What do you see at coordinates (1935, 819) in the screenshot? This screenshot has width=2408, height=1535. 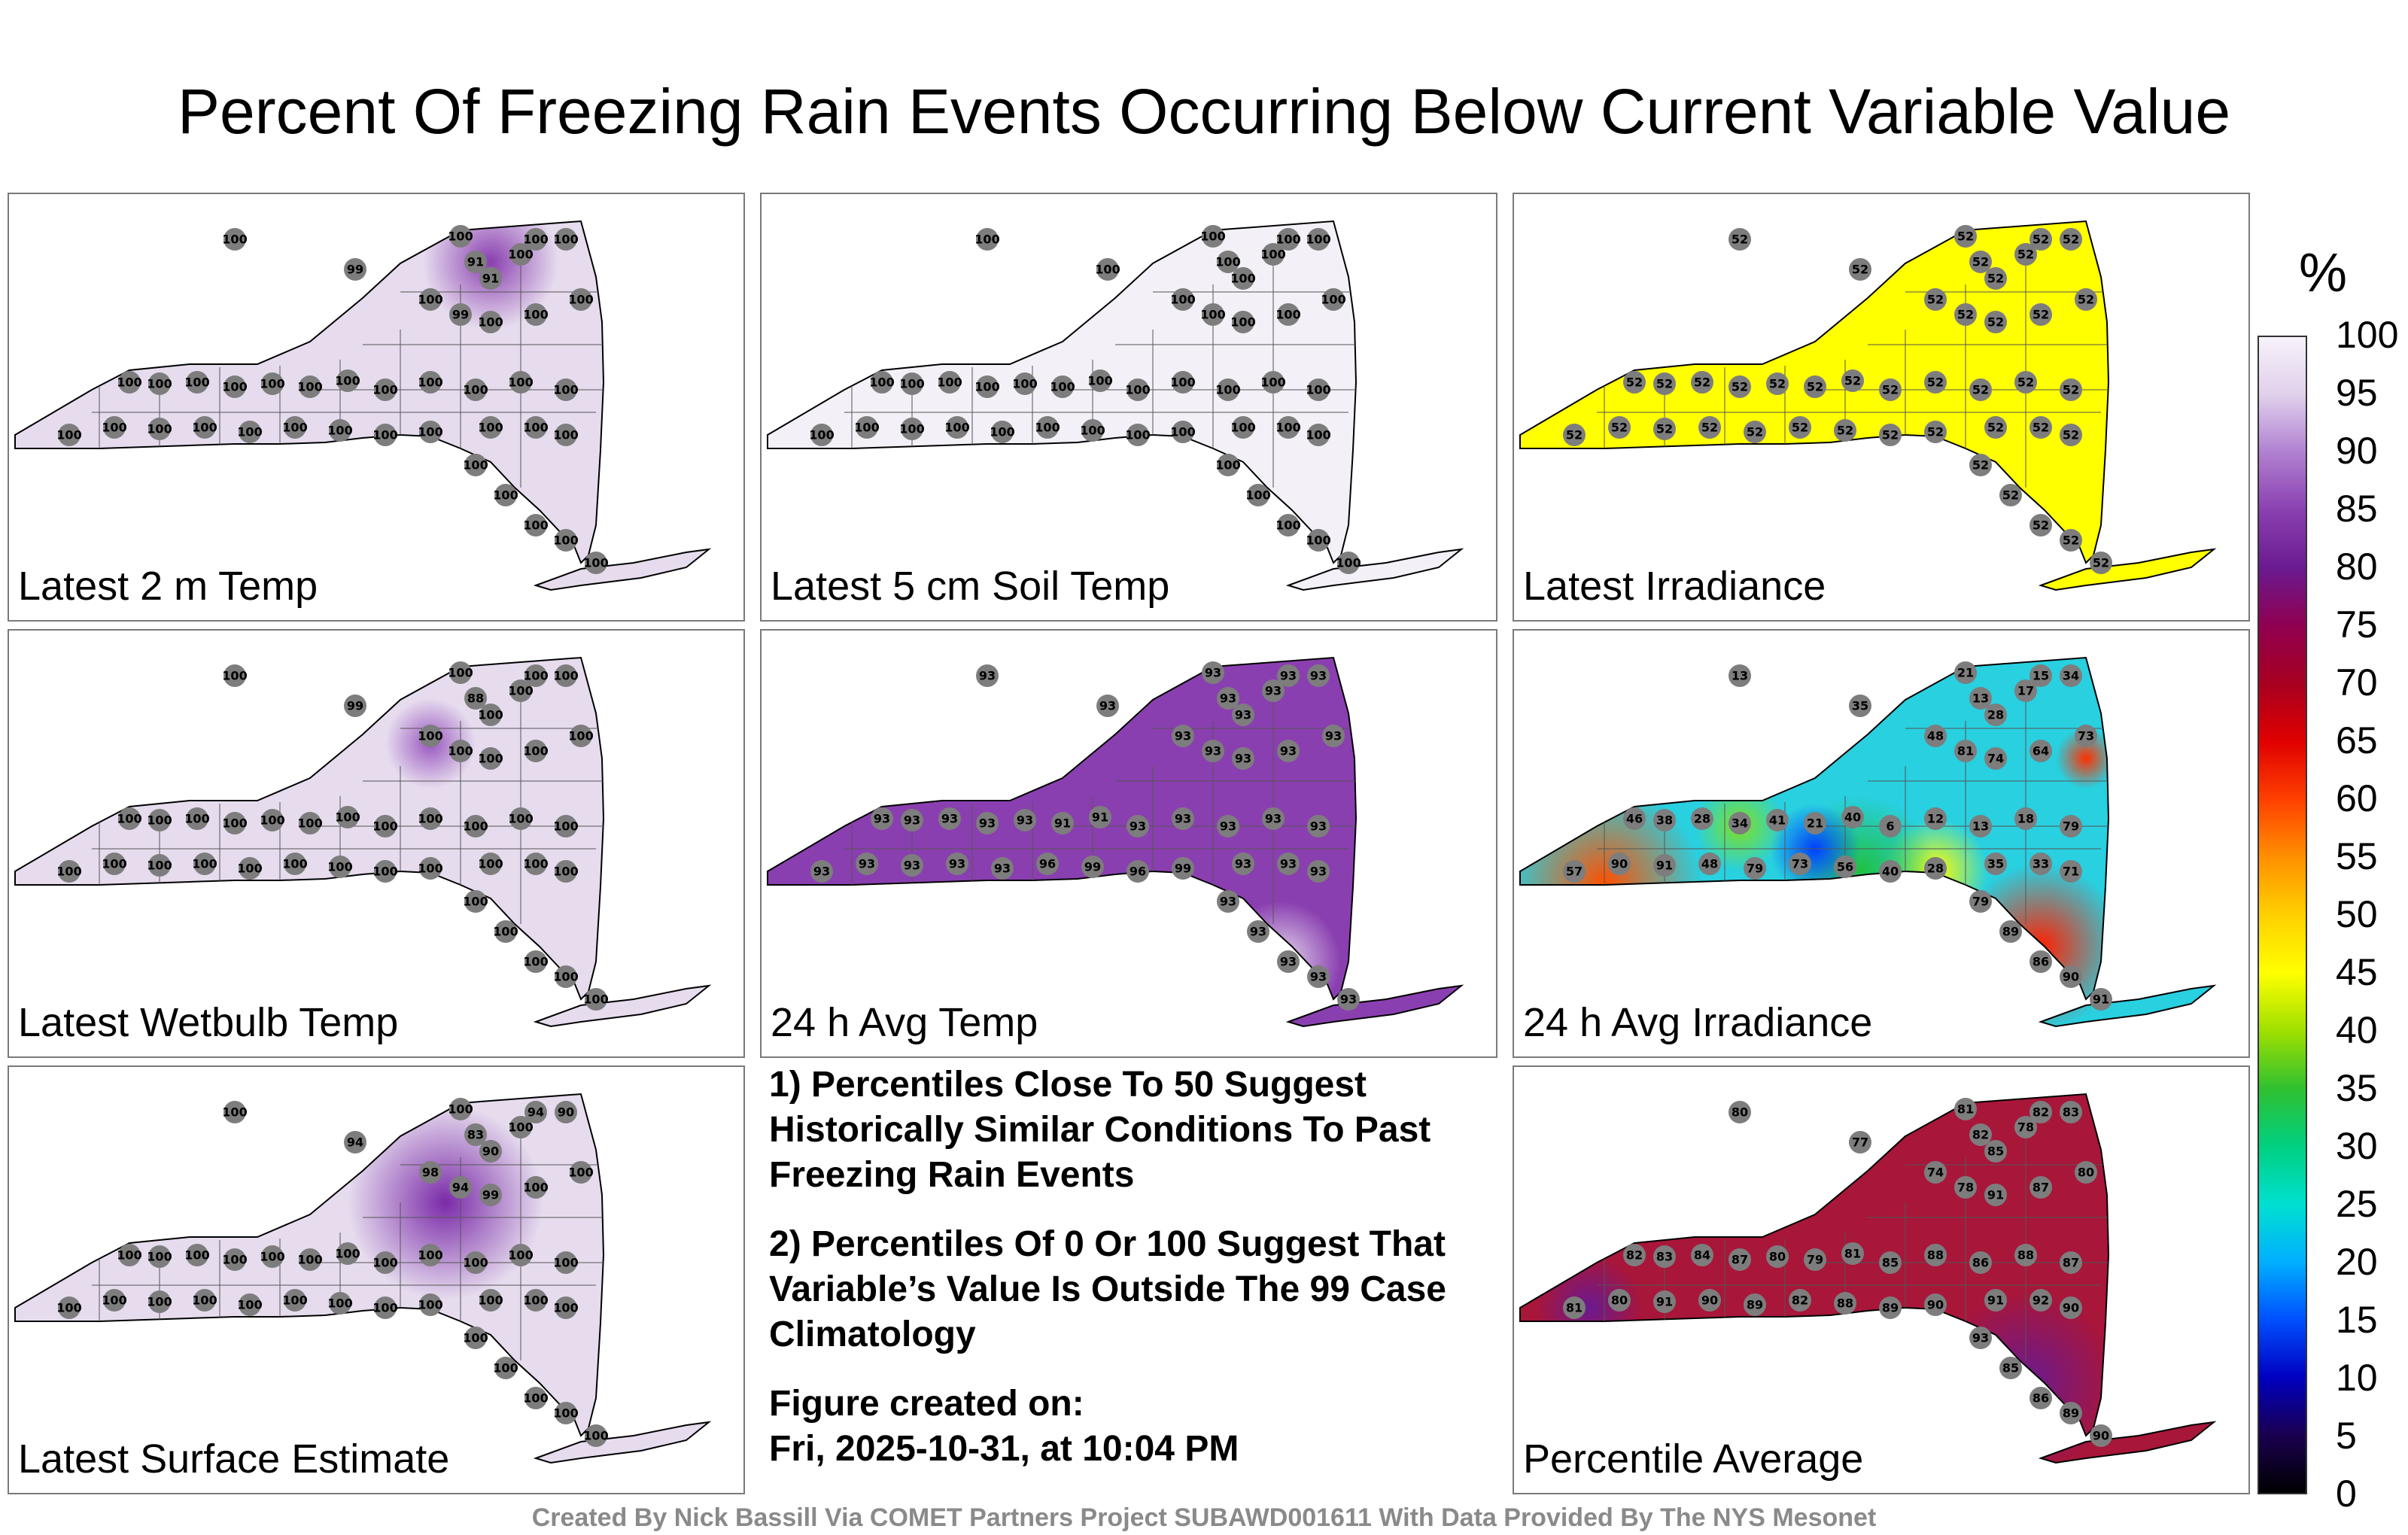 I see `station-value: 12` at bounding box center [1935, 819].